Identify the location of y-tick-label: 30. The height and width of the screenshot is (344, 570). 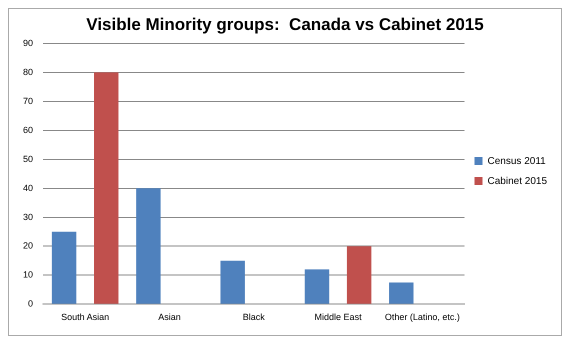
(28, 217).